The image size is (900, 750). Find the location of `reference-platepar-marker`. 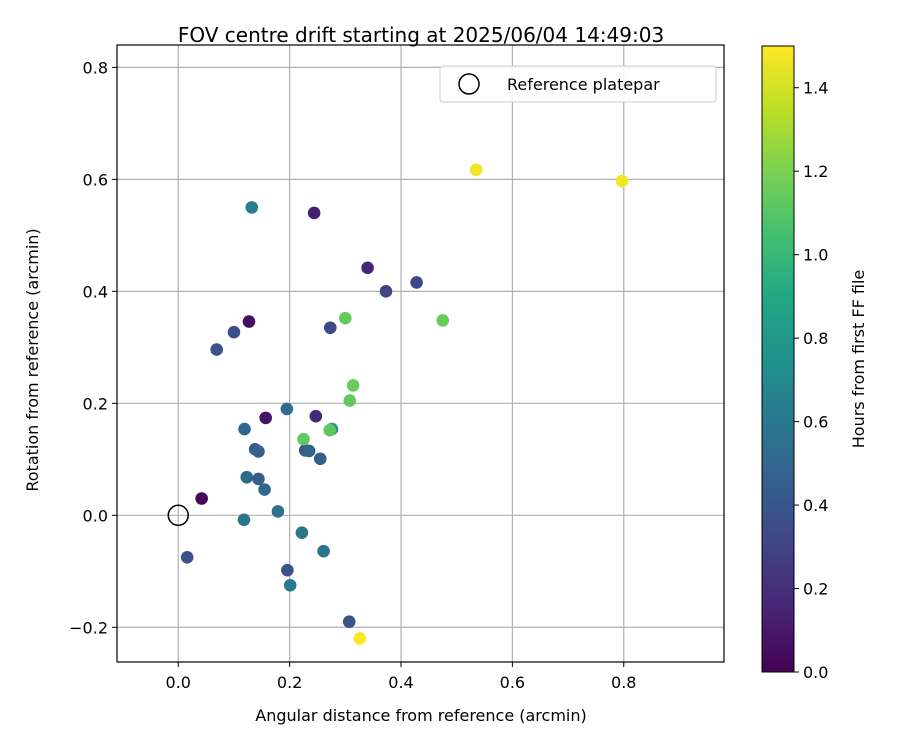

reference-platepar-marker is located at coordinates (178, 515).